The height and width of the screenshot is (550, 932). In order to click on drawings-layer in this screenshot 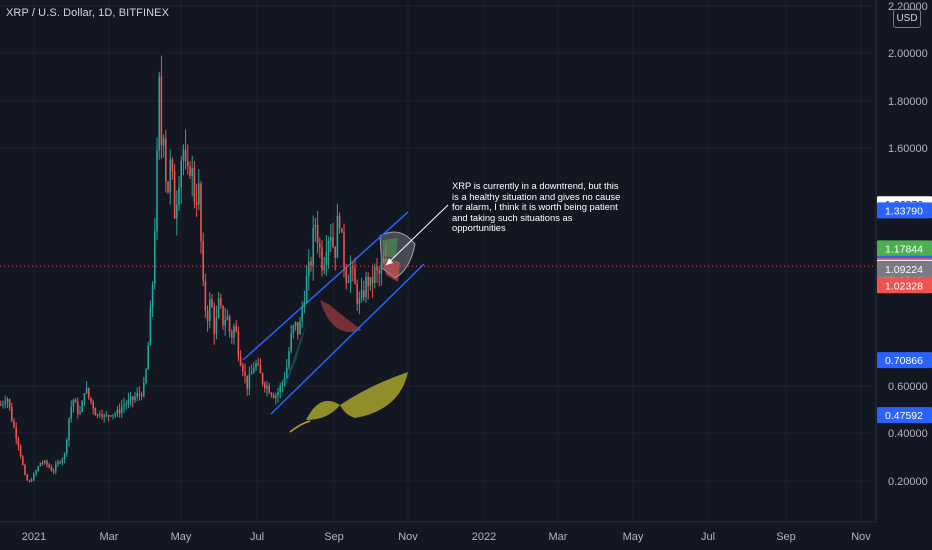, I will do `click(333, 322)`.